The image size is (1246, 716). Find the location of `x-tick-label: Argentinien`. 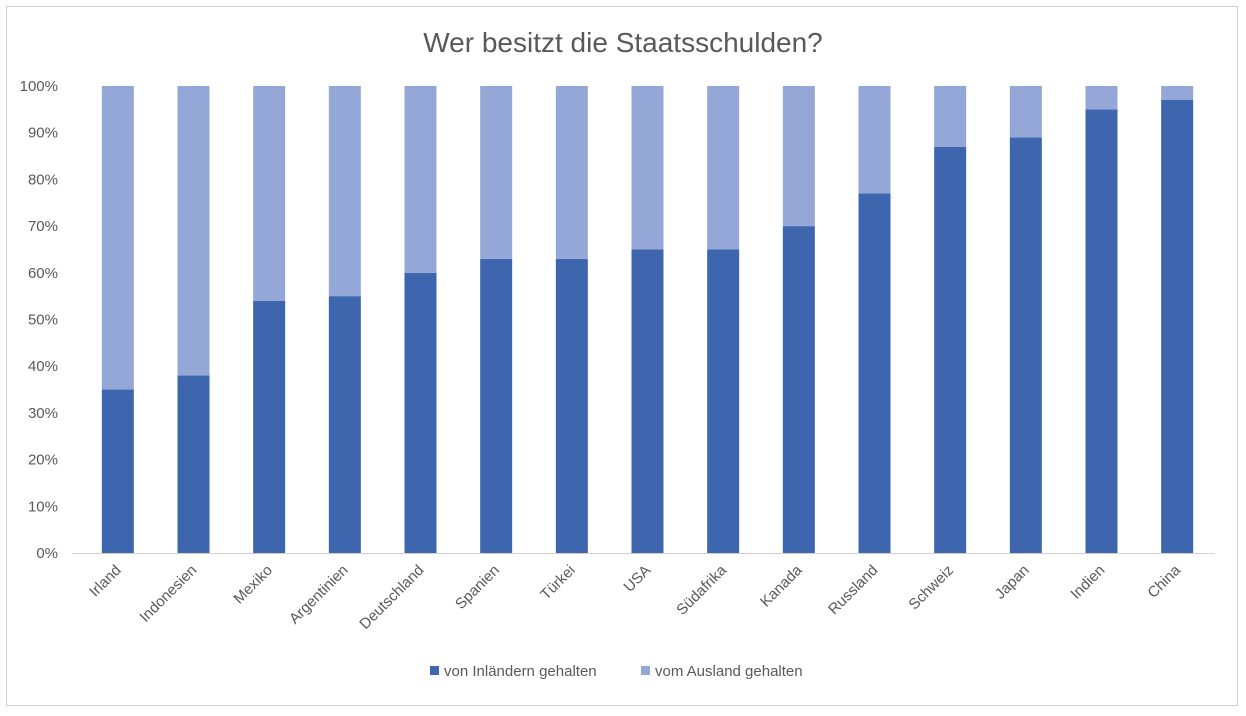

x-tick-label: Argentinien is located at coordinates (319, 595).